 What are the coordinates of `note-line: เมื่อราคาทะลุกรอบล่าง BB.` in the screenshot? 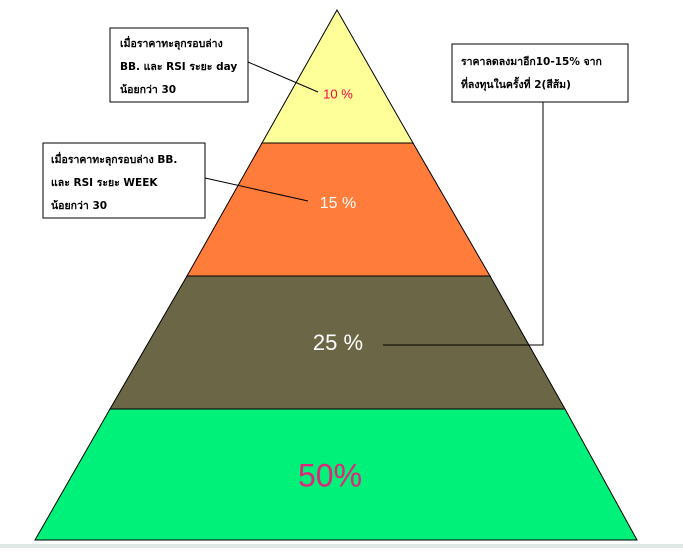 It's located at (114, 159).